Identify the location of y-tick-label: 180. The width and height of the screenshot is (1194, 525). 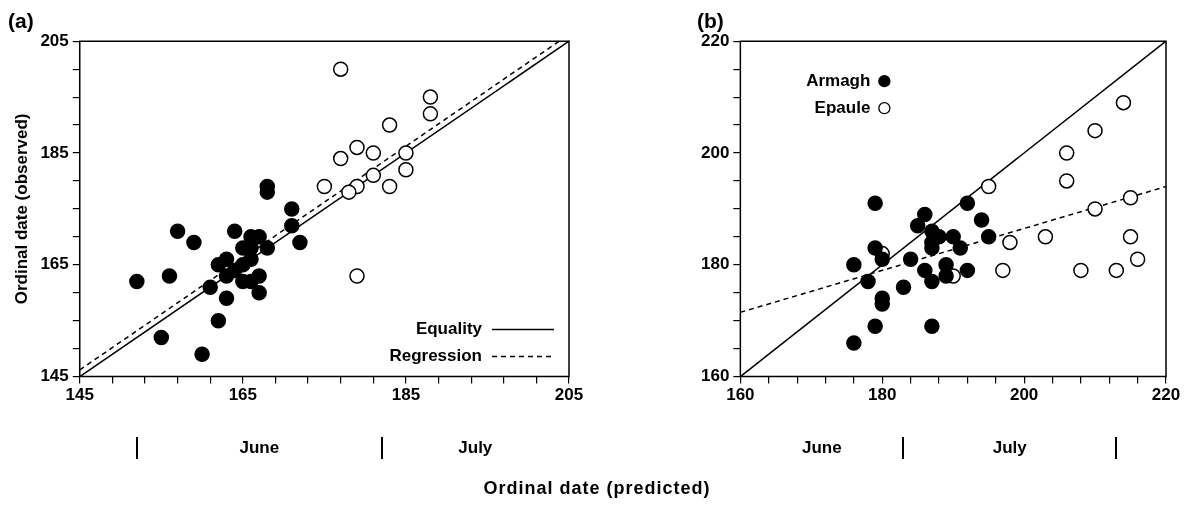
(715, 264).